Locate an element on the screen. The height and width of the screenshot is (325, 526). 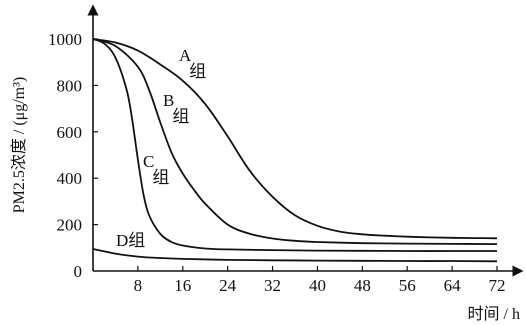
y-tick-label: 0 is located at coordinates (78, 271).